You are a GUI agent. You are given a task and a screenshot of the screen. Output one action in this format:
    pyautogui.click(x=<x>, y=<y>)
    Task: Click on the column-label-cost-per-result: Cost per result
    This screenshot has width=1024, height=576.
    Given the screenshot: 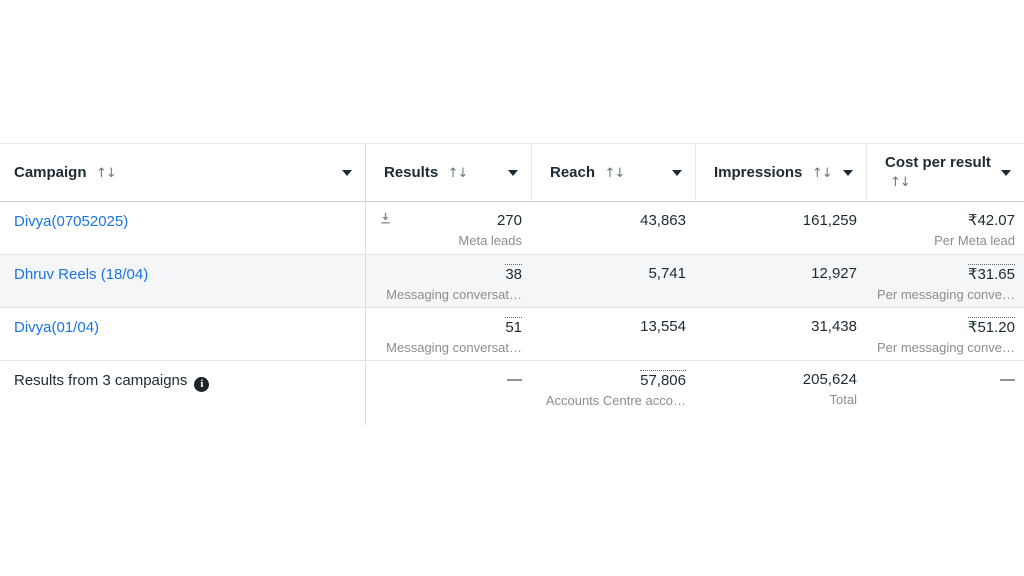 What is the action you would take?
    pyautogui.click(x=938, y=162)
    